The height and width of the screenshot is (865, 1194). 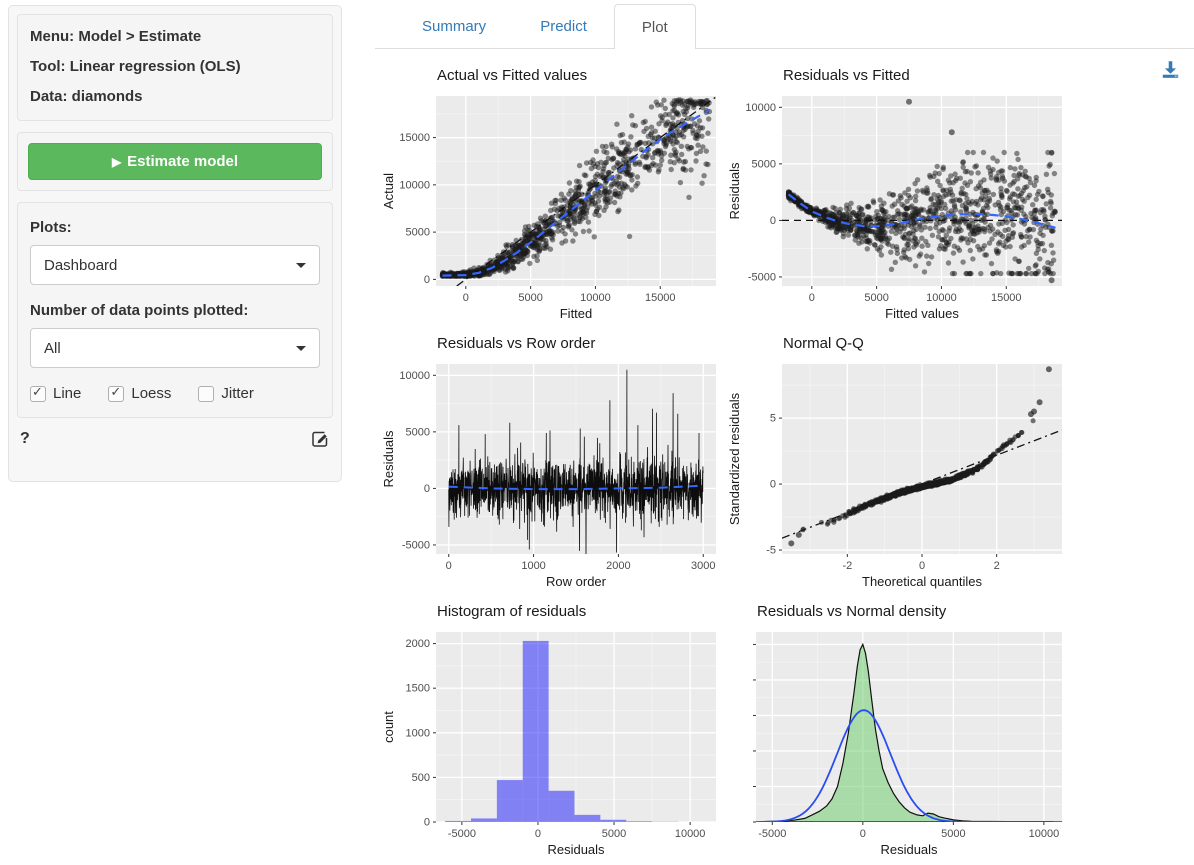 What do you see at coordinates (25, 438) in the screenshot?
I see `help-link: ?` at bounding box center [25, 438].